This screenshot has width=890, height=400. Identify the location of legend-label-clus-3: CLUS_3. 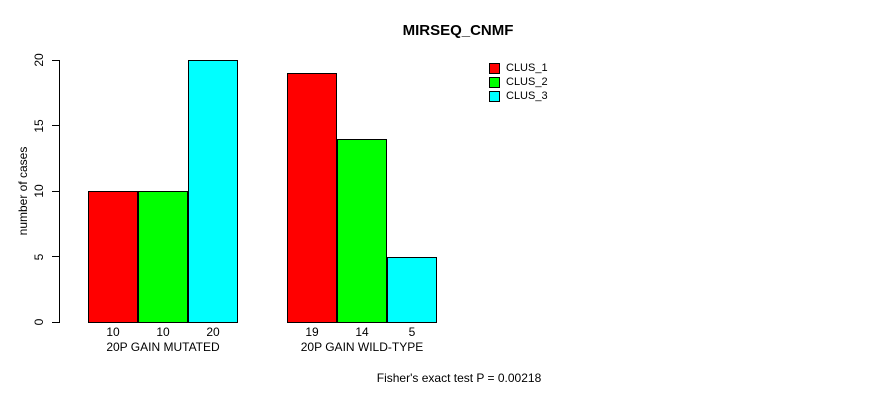
(527, 96).